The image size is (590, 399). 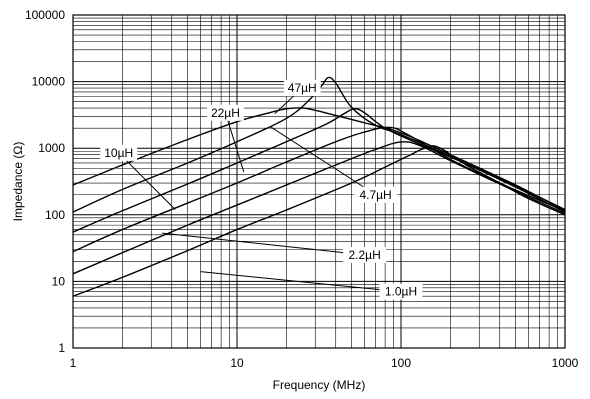 I want to click on x-axis-title: Frequency (MHz), so click(x=319, y=385).